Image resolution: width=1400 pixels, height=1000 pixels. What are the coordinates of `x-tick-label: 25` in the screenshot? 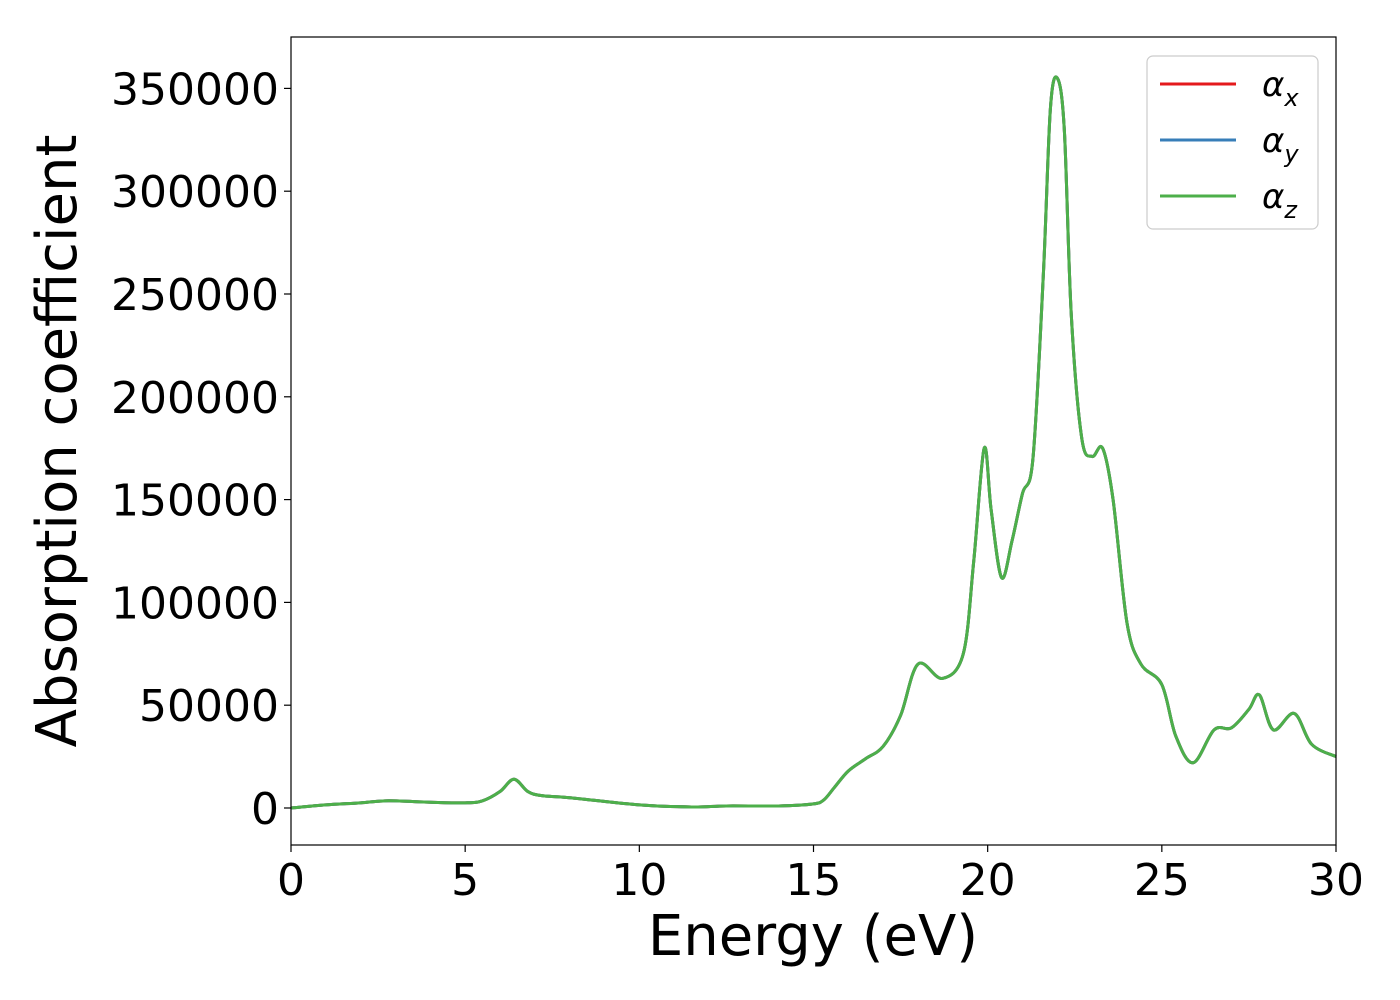 It's located at (1162, 880).